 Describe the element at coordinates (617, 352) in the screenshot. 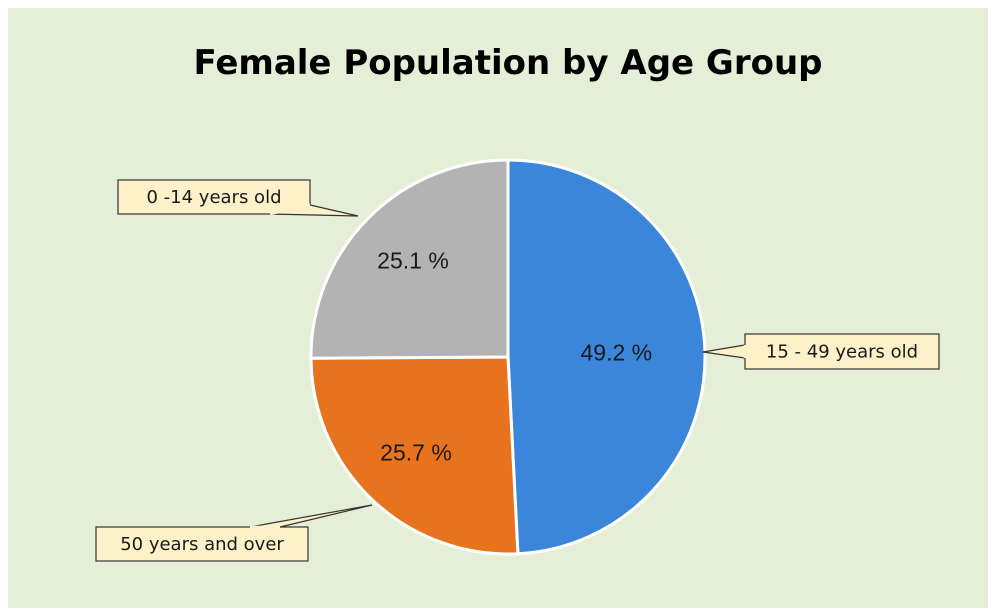

I see `value-label: 49.2 %` at that location.